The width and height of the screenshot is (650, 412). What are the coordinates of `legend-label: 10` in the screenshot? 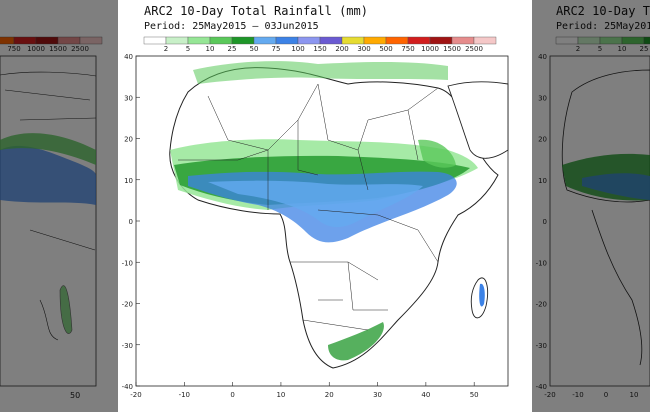 It's located at (210, 49).